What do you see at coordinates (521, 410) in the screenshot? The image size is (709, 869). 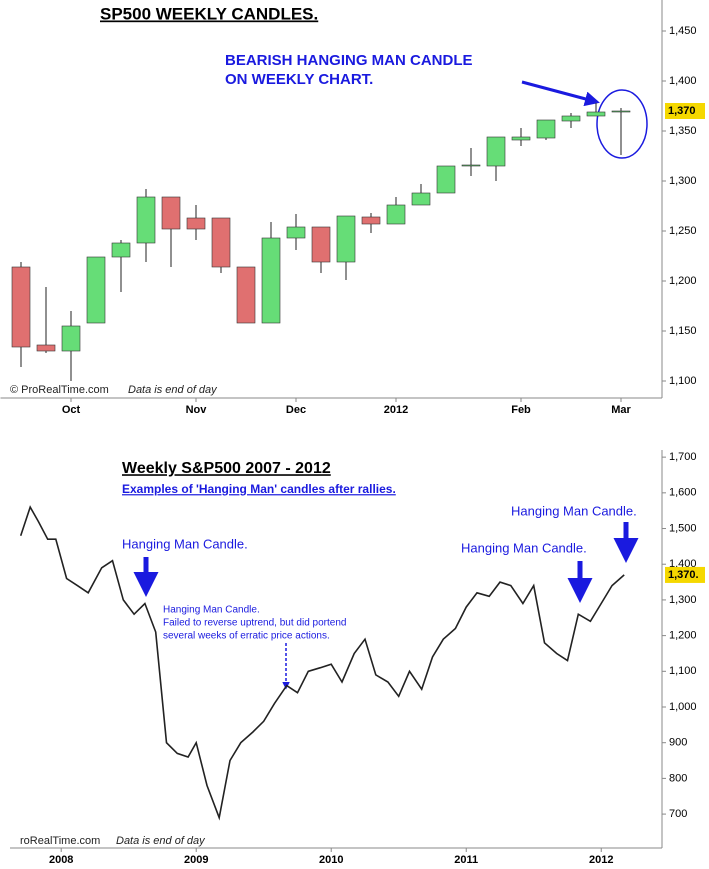 I see `x-tick-label: Feb` at bounding box center [521, 410].